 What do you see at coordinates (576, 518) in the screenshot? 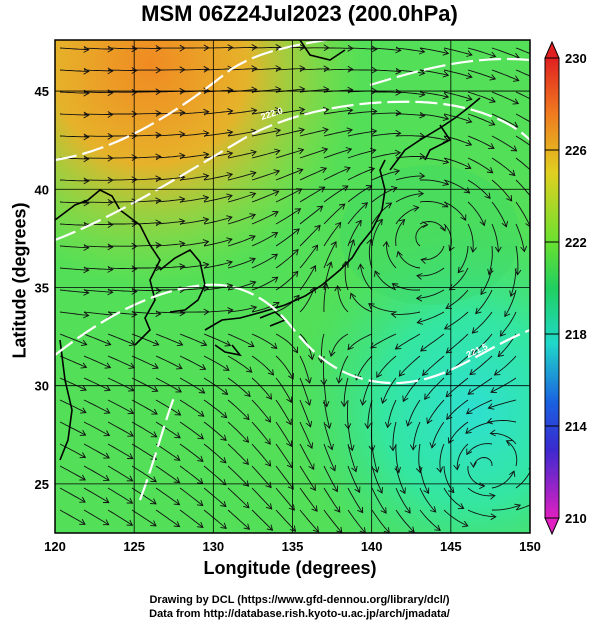
I see `colorbar-tick-label: 210` at bounding box center [576, 518].